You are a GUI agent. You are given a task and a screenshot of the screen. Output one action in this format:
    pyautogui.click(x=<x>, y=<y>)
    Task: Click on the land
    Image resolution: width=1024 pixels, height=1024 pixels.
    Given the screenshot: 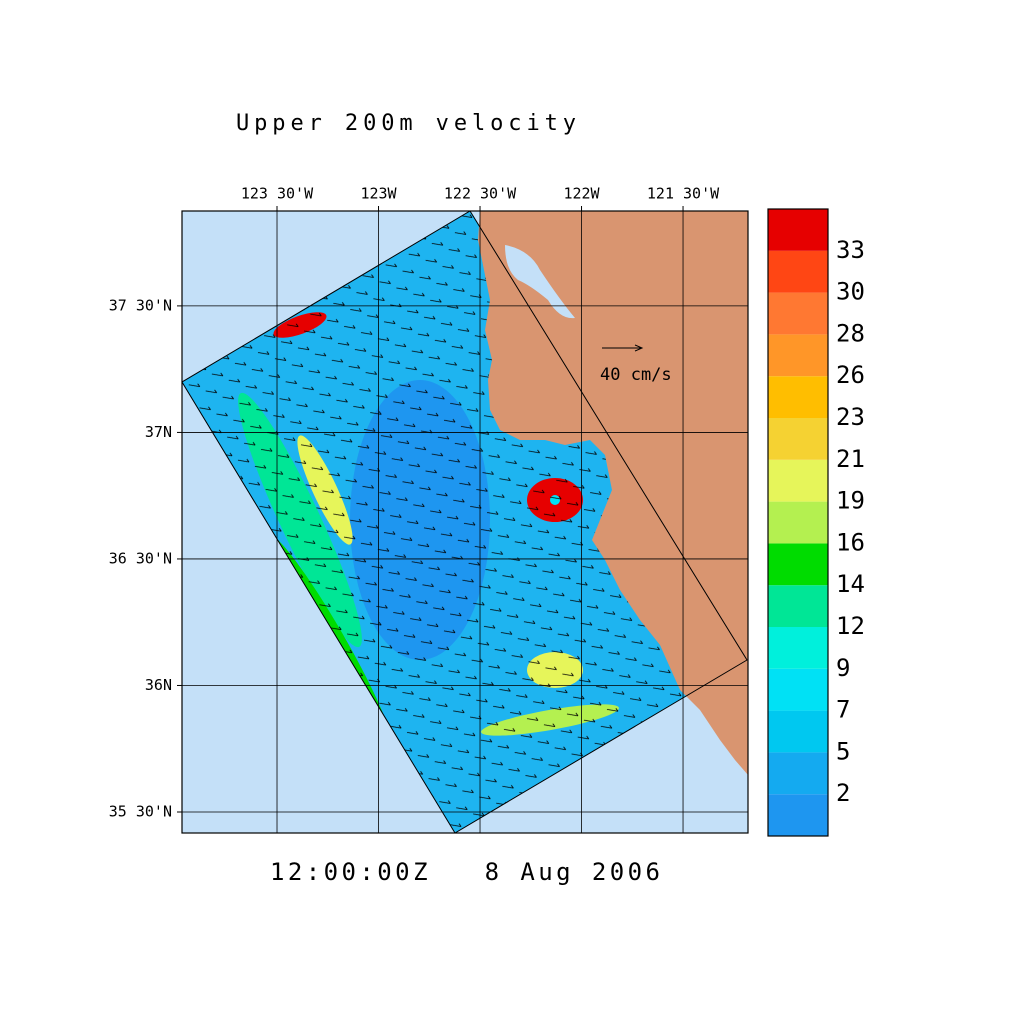 What is the action you would take?
    pyautogui.click(x=613, y=493)
    